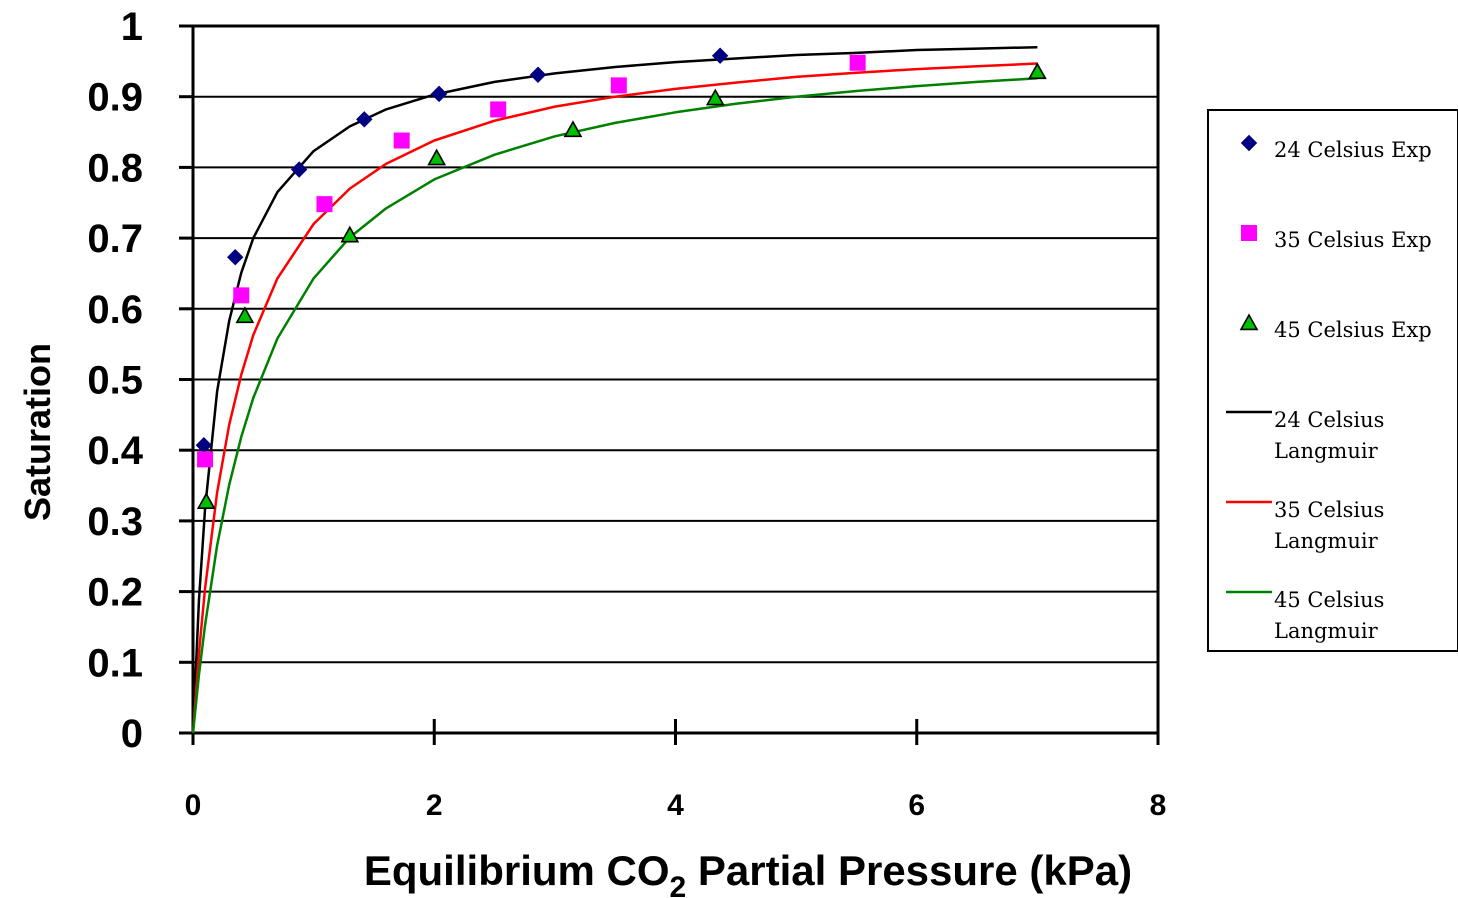  I want to click on y-tick-label: 0.6, so click(115, 310).